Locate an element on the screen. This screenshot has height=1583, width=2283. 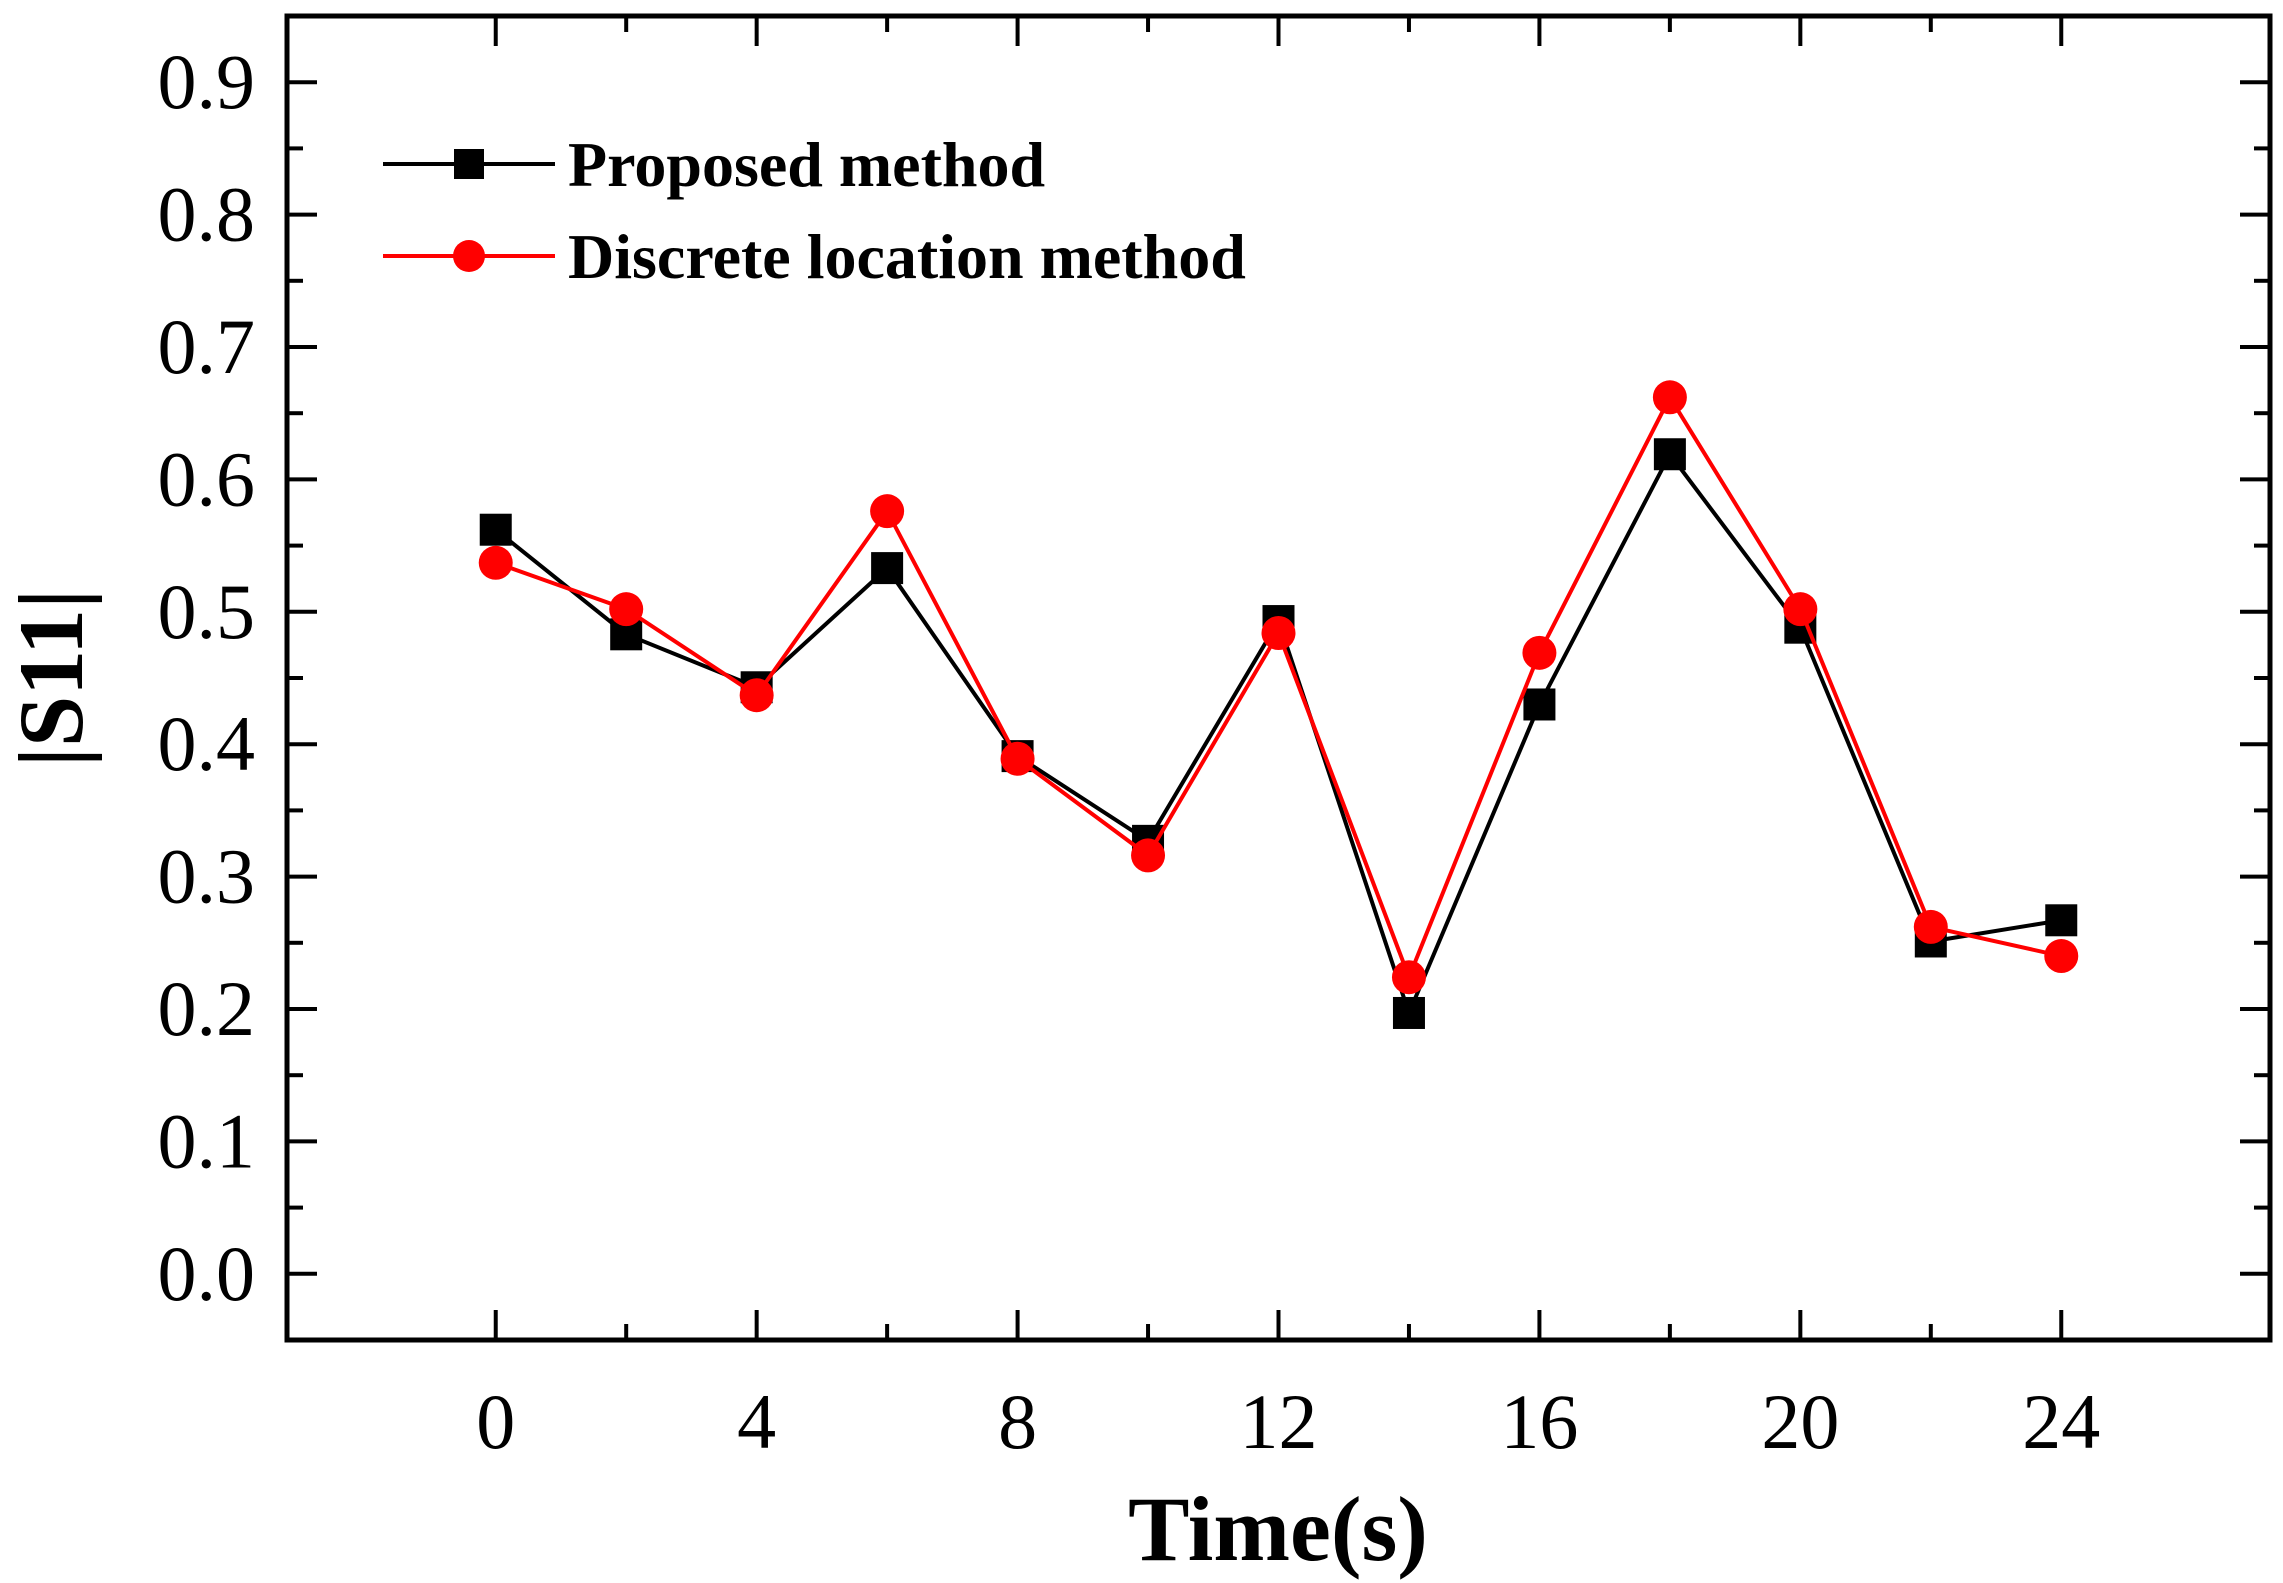
legend-label-discrete: Discrete location method is located at coordinates (907, 256).